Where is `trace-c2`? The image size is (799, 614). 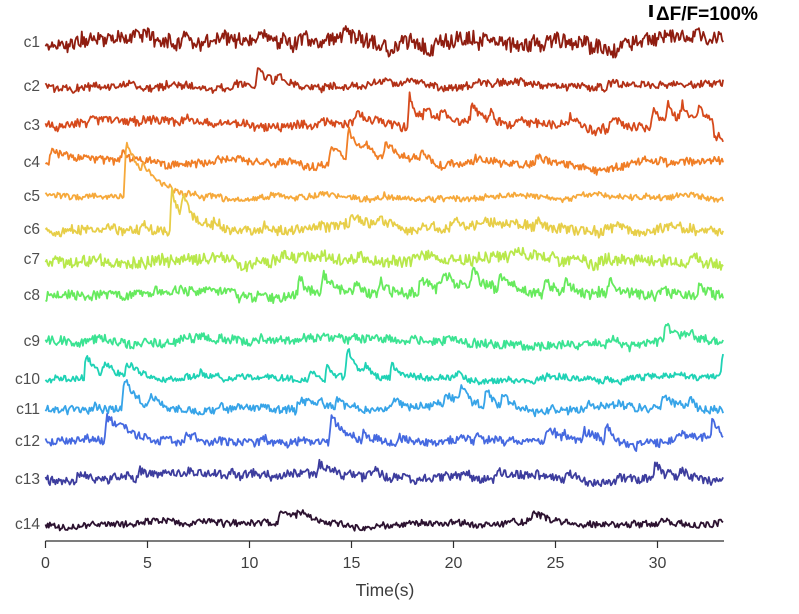 trace-c2 is located at coordinates (384, 80).